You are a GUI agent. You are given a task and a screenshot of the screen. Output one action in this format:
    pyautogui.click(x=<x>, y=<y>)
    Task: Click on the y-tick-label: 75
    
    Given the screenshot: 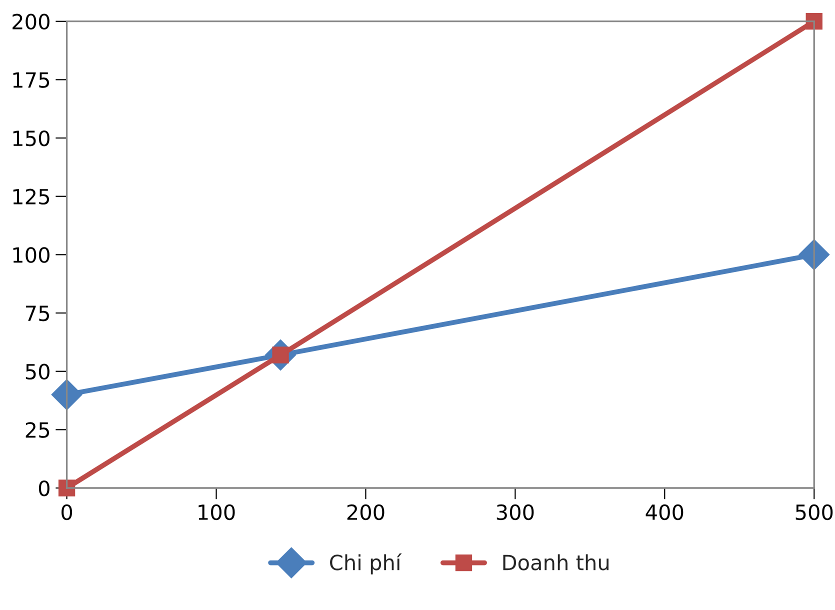 What is the action you would take?
    pyautogui.click(x=38, y=314)
    